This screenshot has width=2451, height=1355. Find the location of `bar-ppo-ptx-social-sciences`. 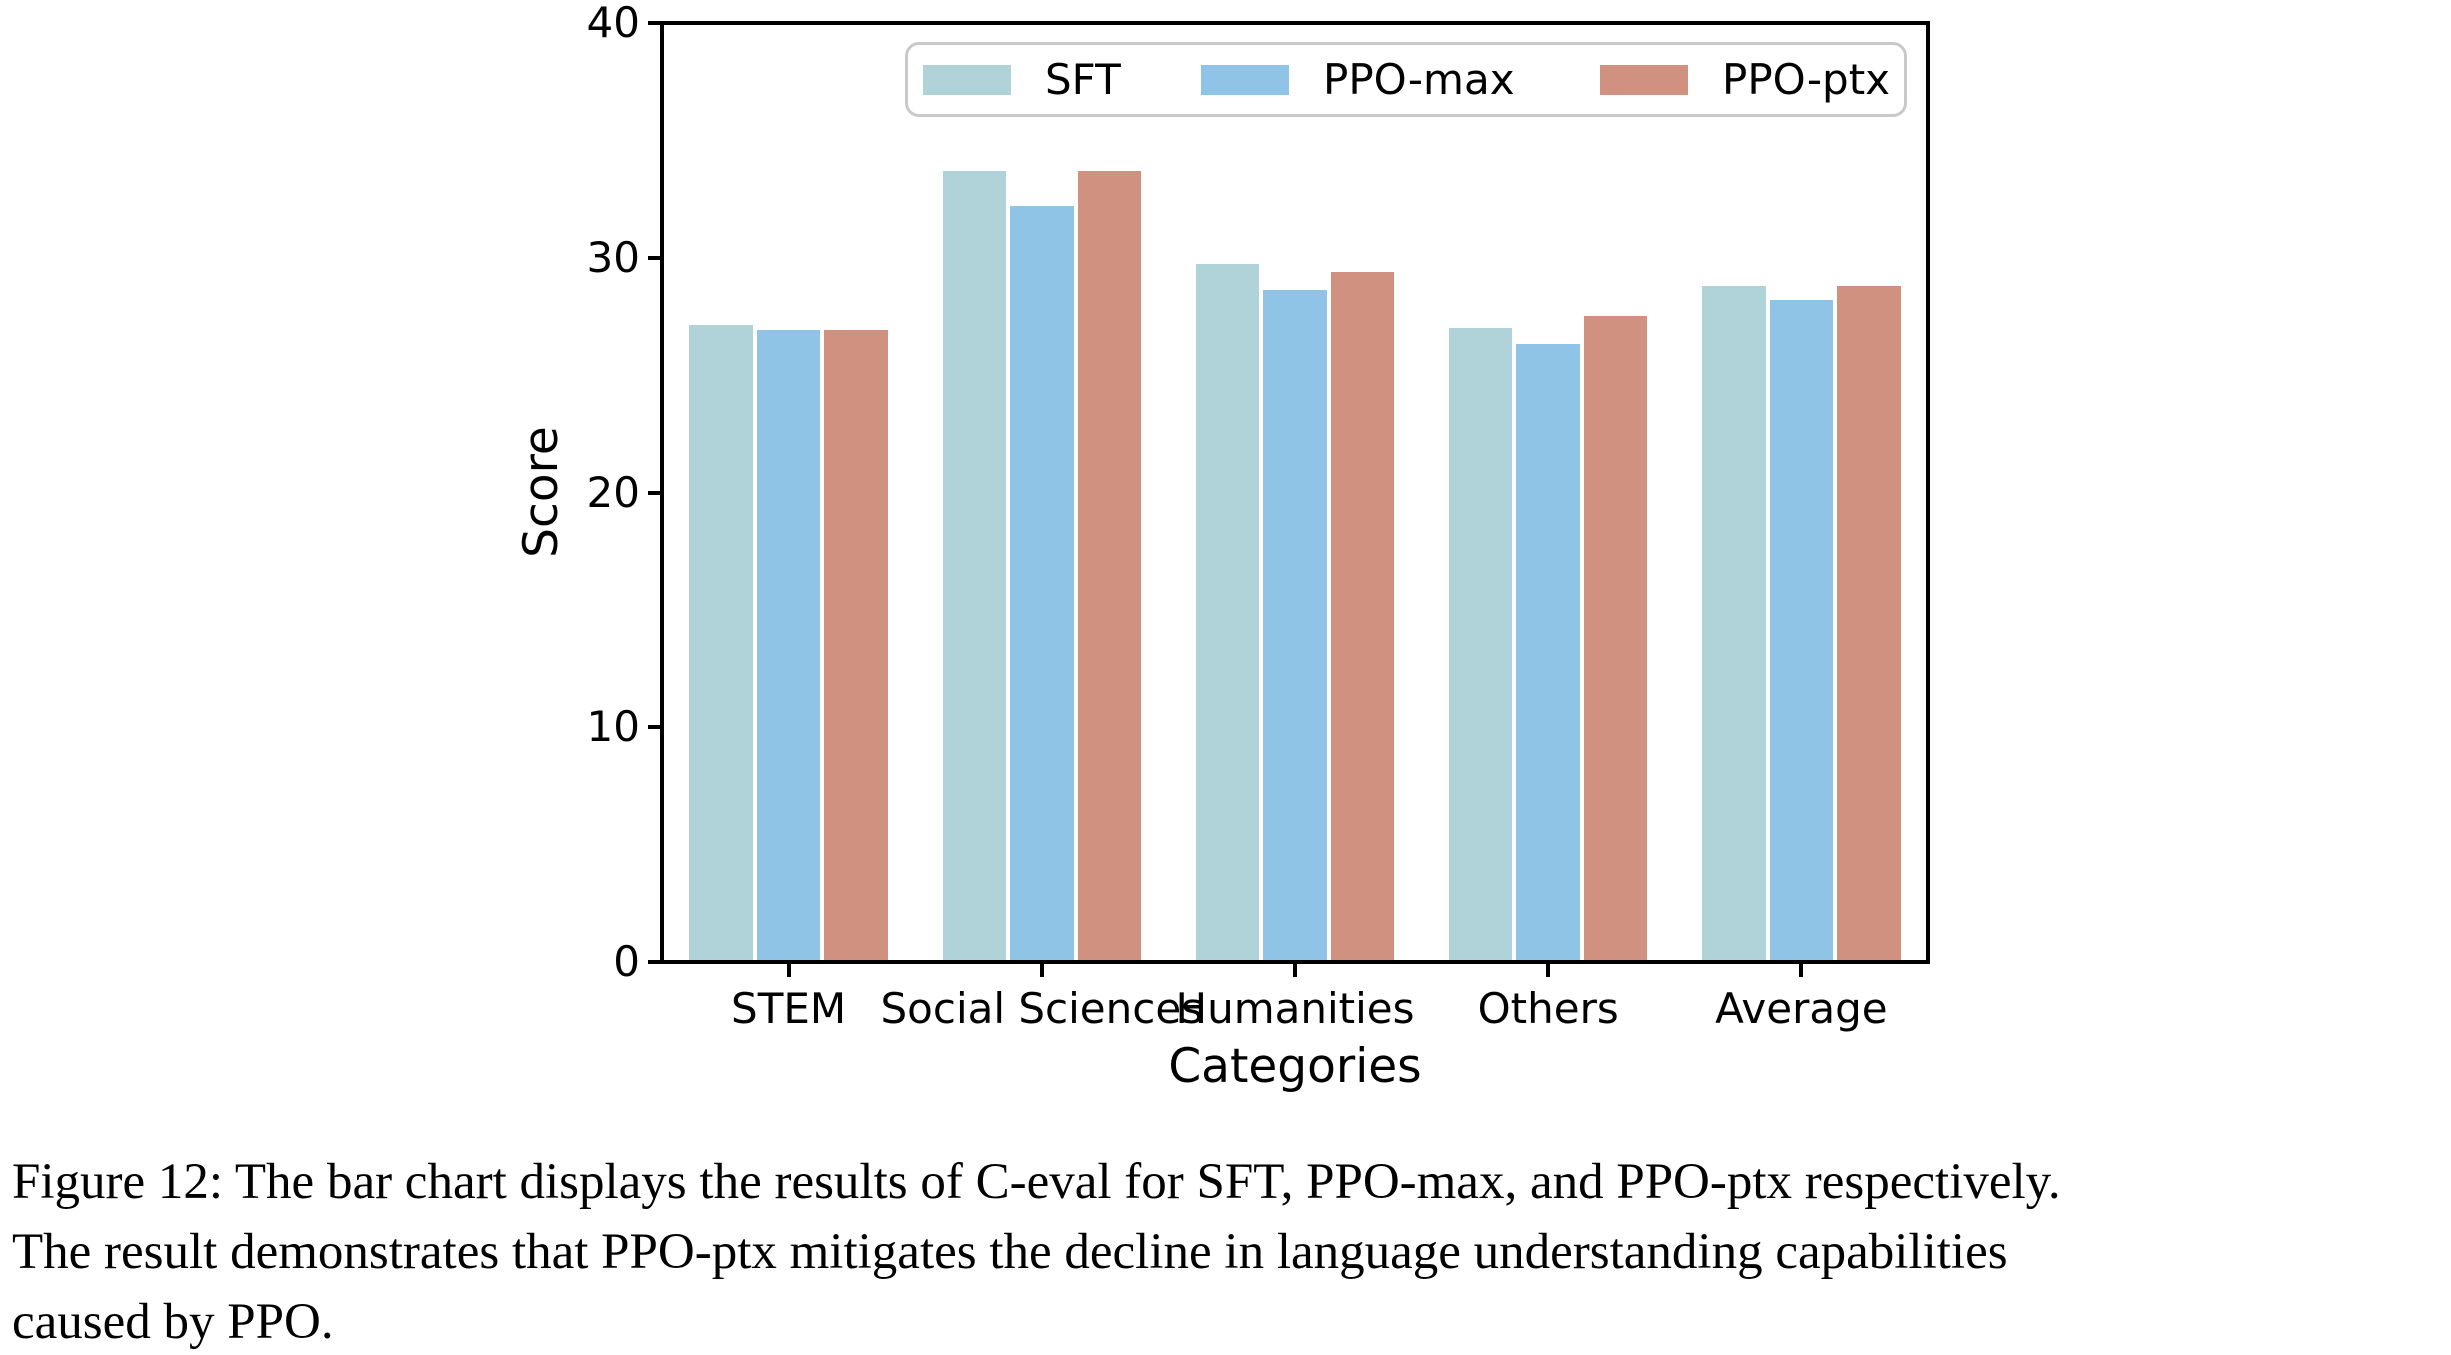

bar-ppo-ptx-social-sciences is located at coordinates (1109, 565).